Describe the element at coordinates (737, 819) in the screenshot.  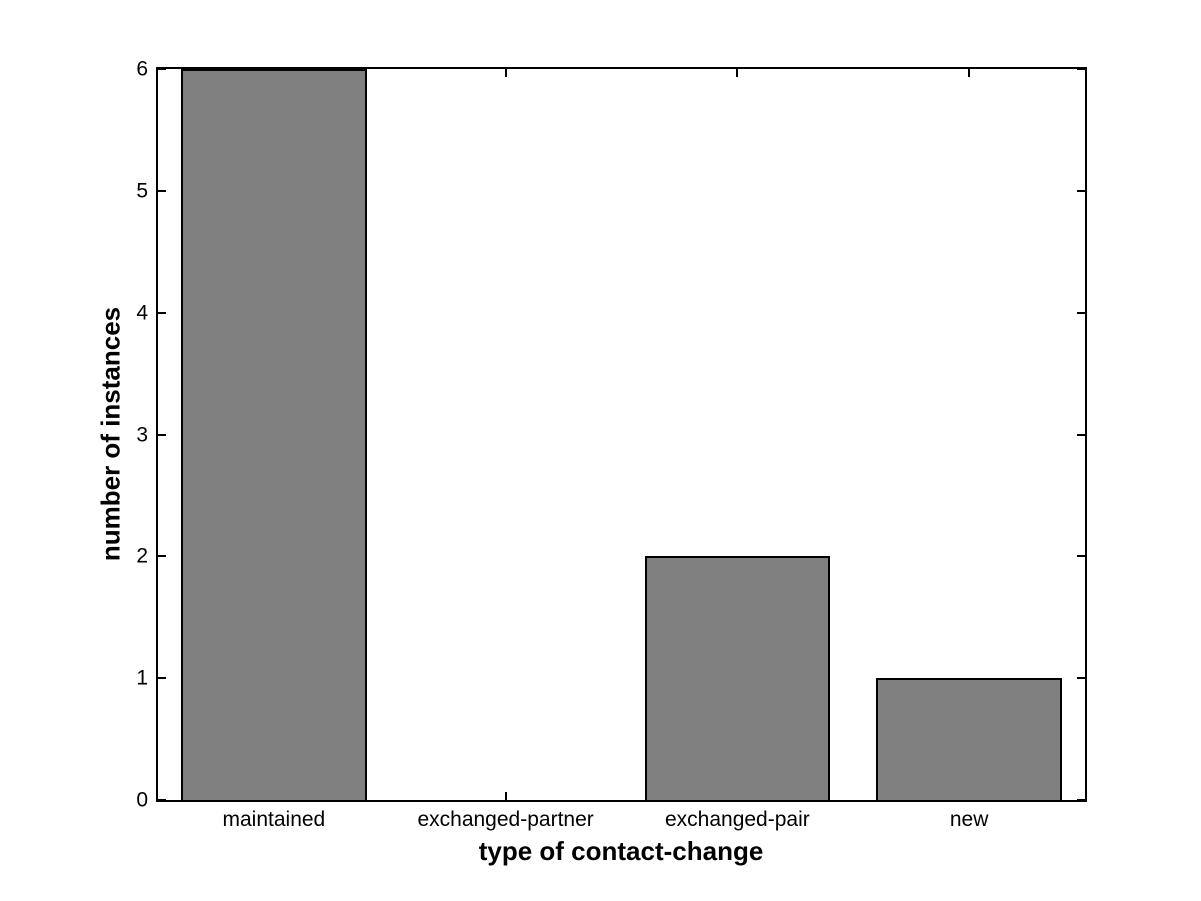
I see `x-tick-label: exchanged-pair` at that location.